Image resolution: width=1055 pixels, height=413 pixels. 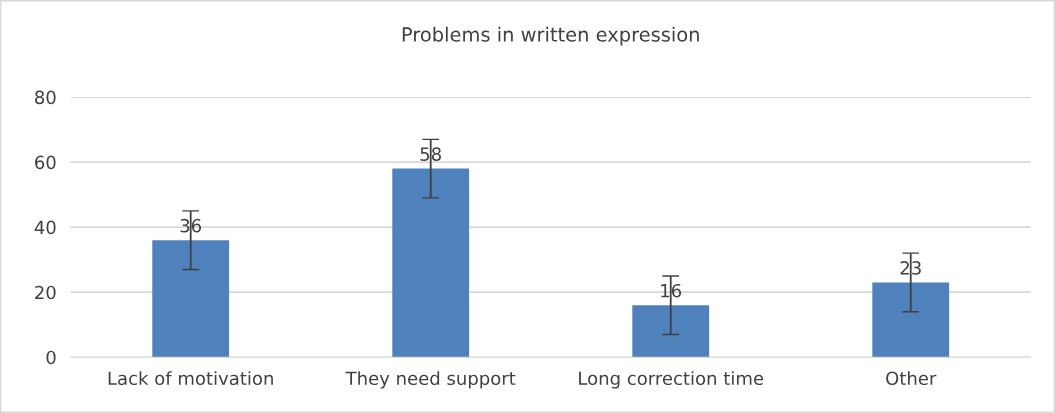 What do you see at coordinates (45, 292) in the screenshot?
I see `y-tick-label: 20` at bounding box center [45, 292].